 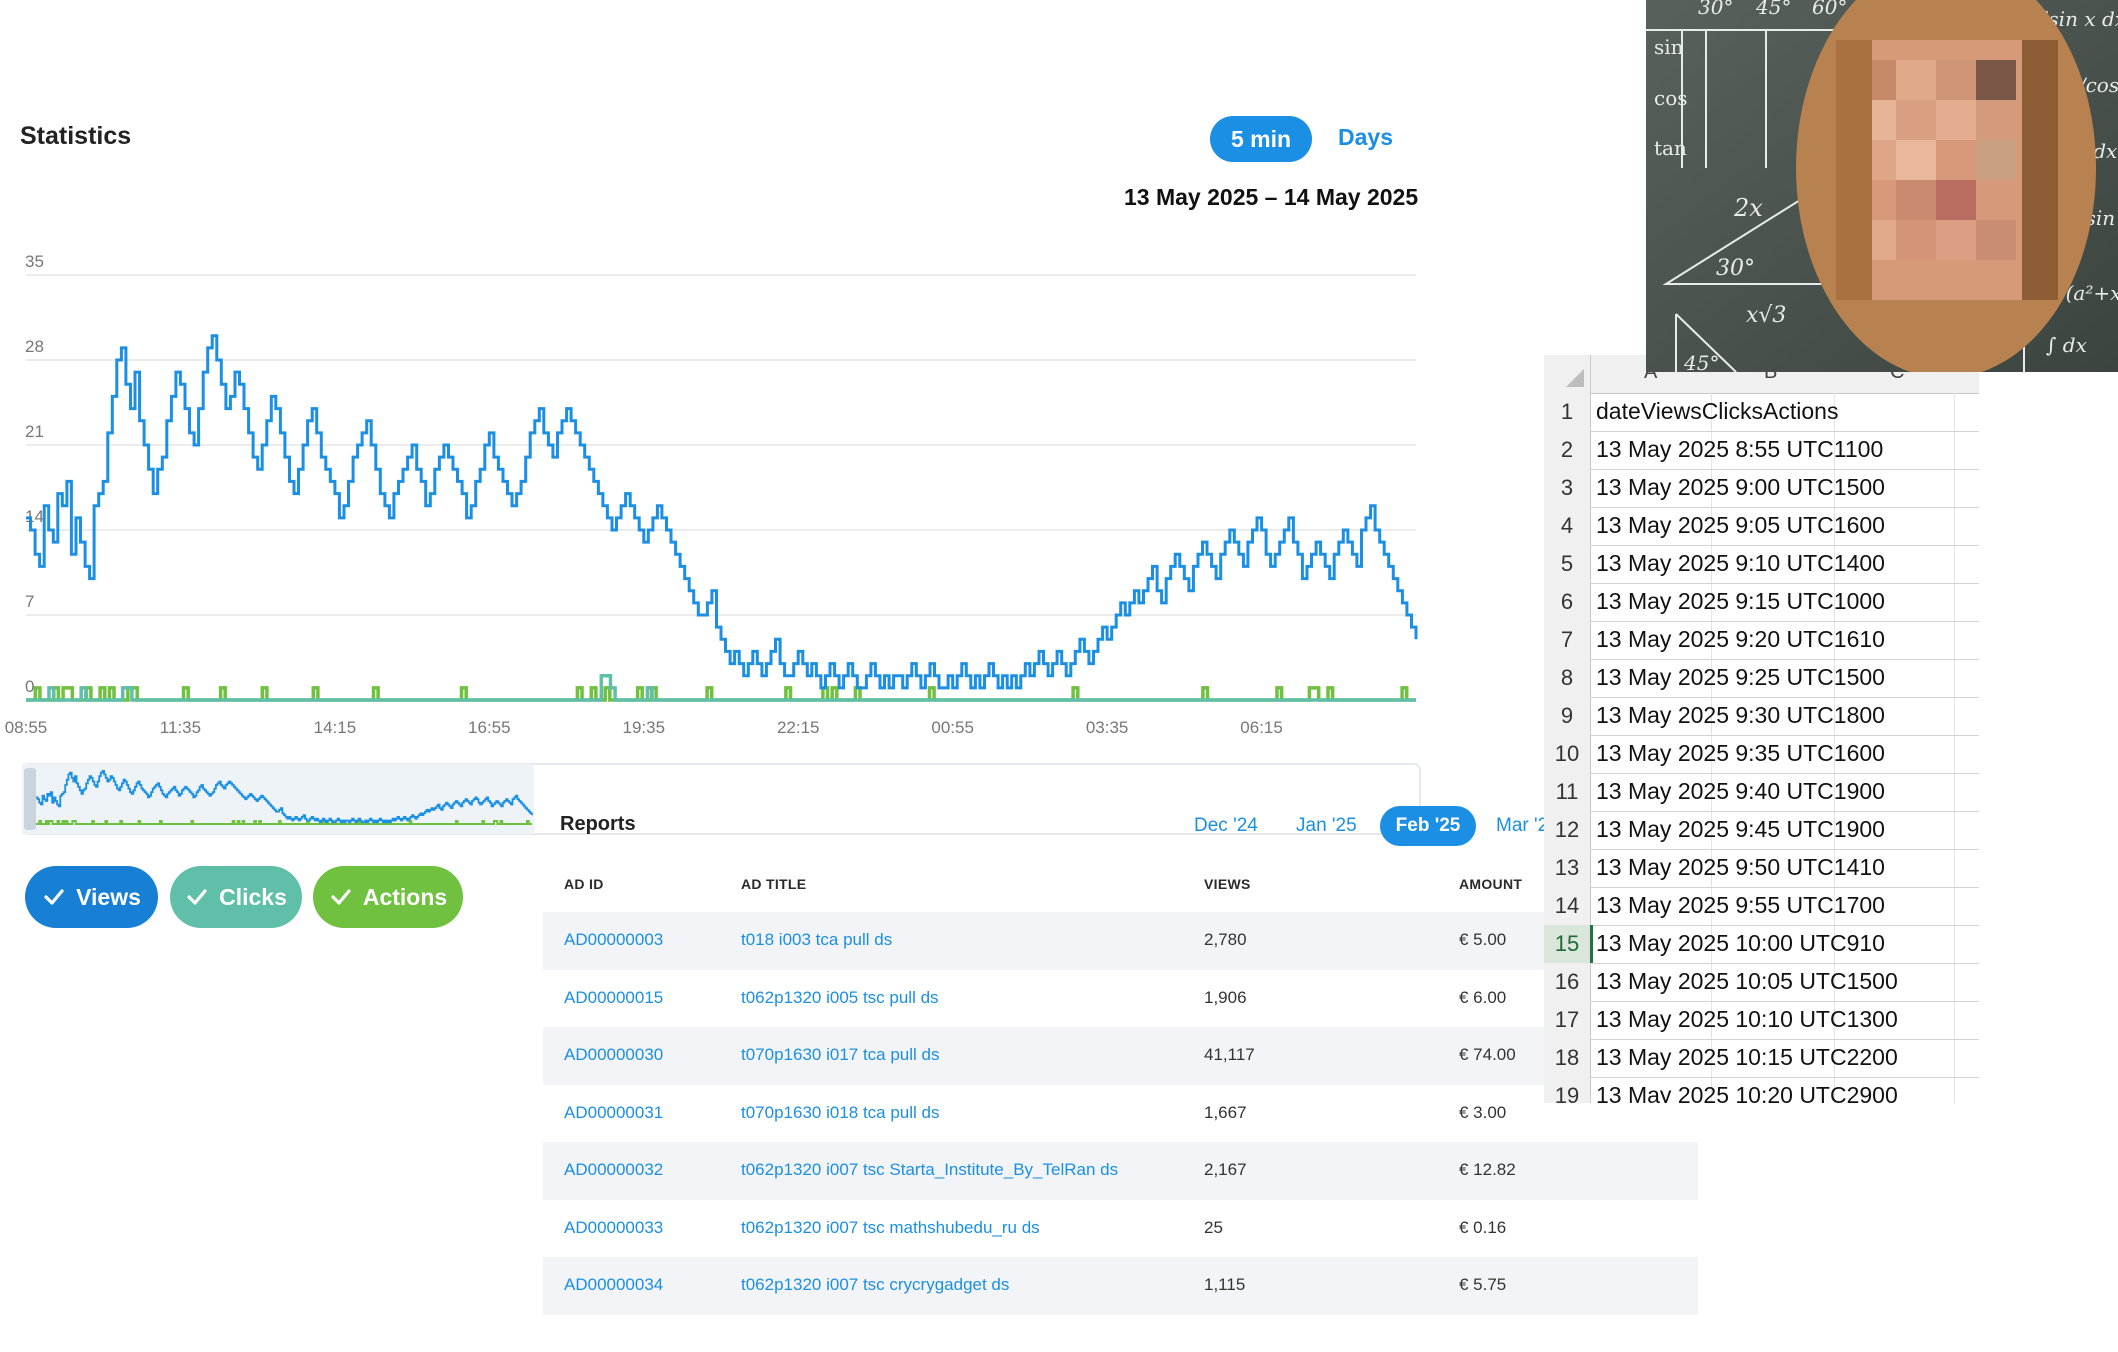 I want to click on spreadsheet-row: 19 13 May 2025 10:20 UTC2900, so click(x=1761, y=1090).